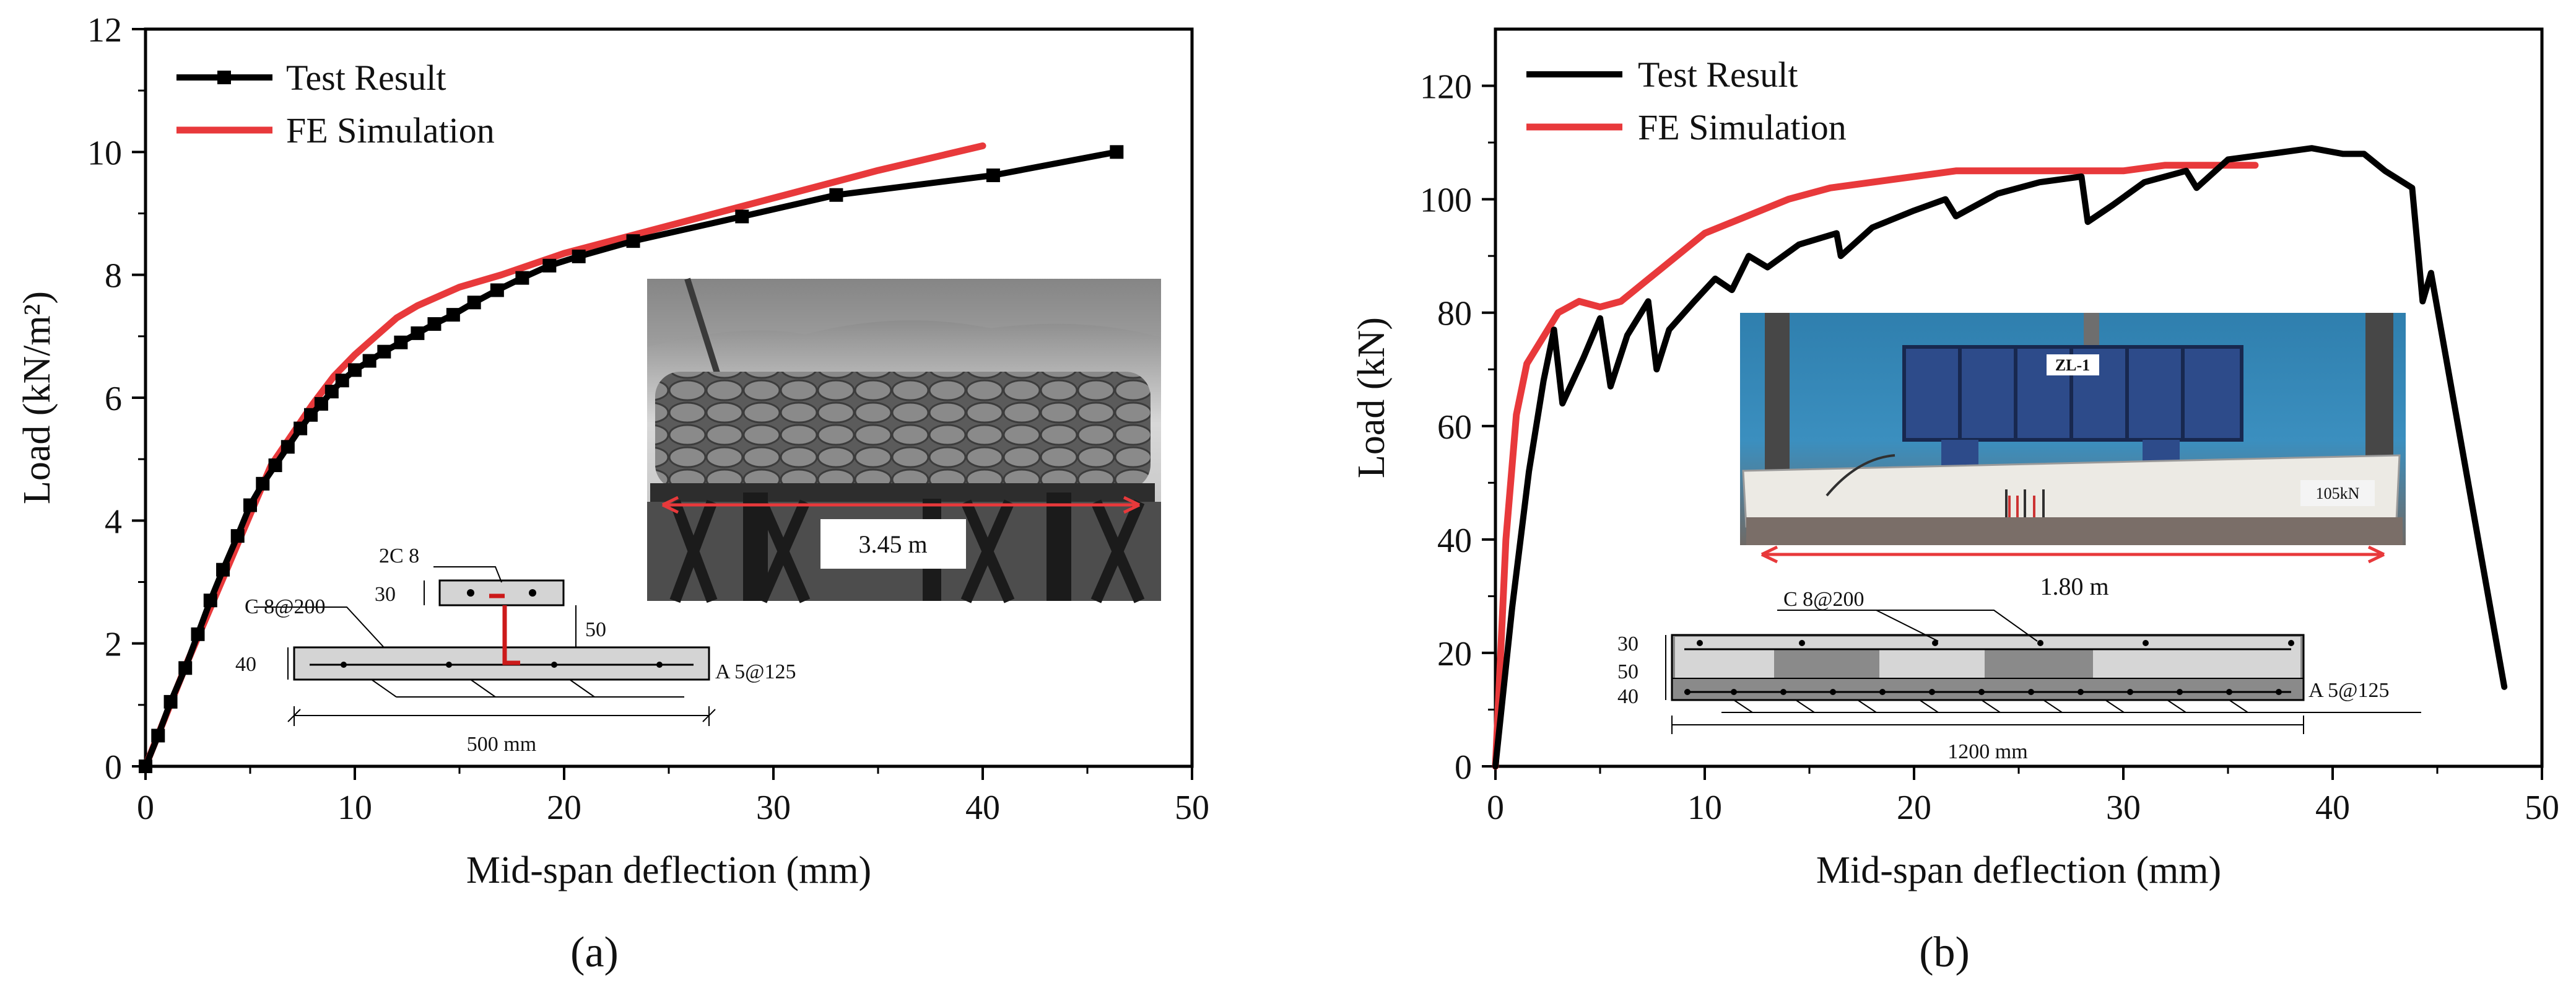  What do you see at coordinates (515, 650) in the screenshot?
I see `inset-section-a: 2C 8 C 8@200 A 5@125 30 50 40 500 mm` at bounding box center [515, 650].